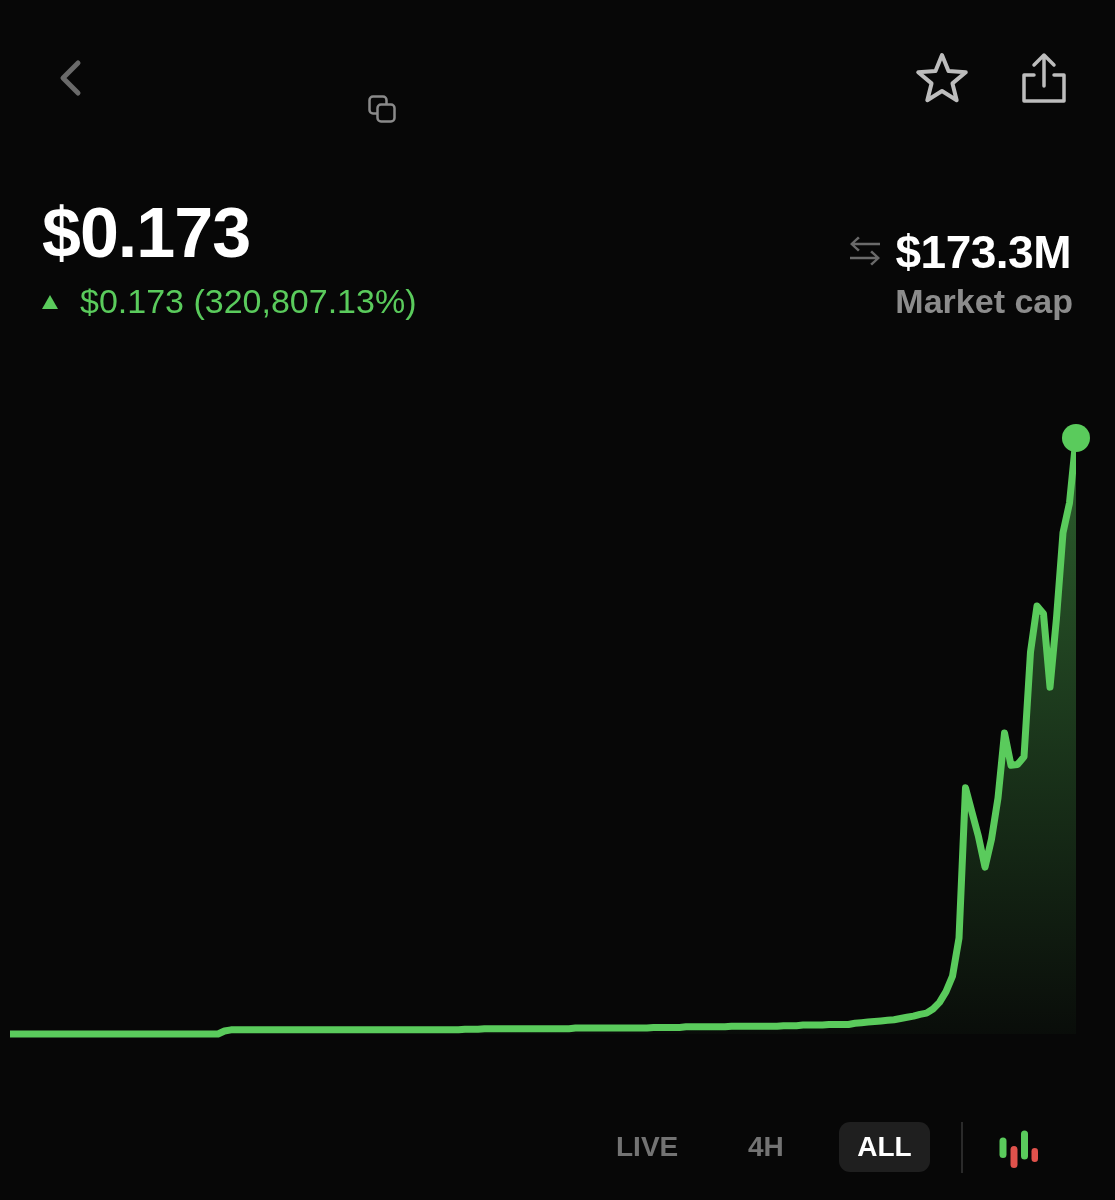  What do you see at coordinates (984, 301) in the screenshot?
I see `text: Market cap` at bounding box center [984, 301].